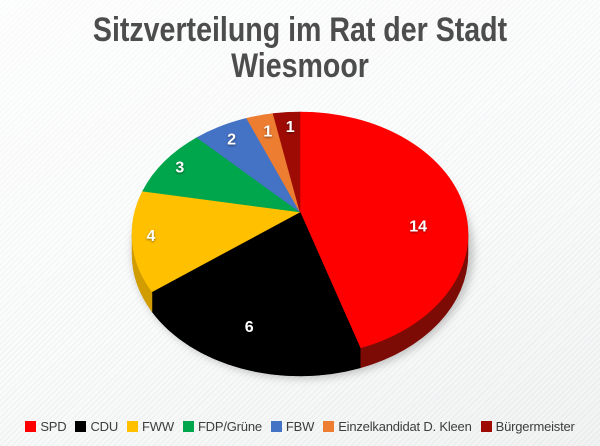 This screenshot has height=446, width=600. Describe the element at coordinates (81, 426) in the screenshot. I see `legend-swatch-cdu` at that location.